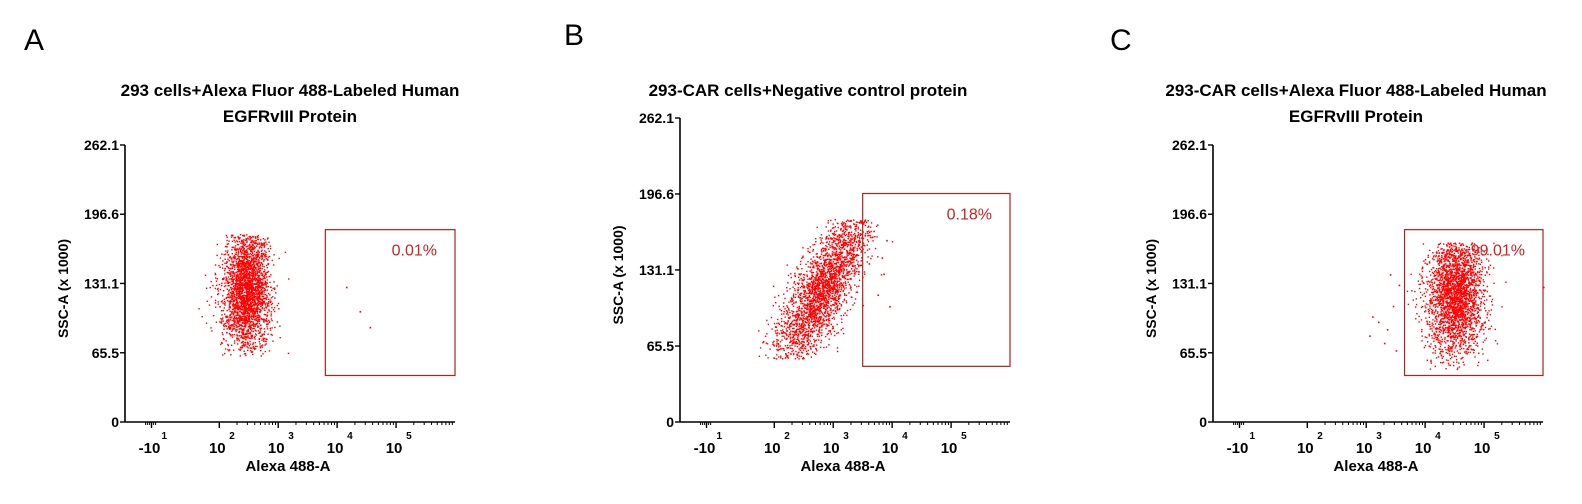 Image resolution: width=1582 pixels, height=504 pixels. I want to click on x-tick-label: 10, so click(217, 448).